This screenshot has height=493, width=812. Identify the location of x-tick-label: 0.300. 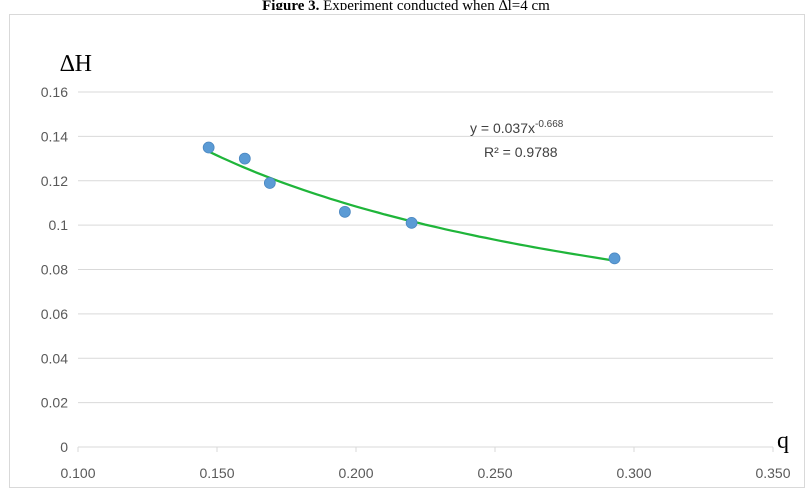
(633, 473).